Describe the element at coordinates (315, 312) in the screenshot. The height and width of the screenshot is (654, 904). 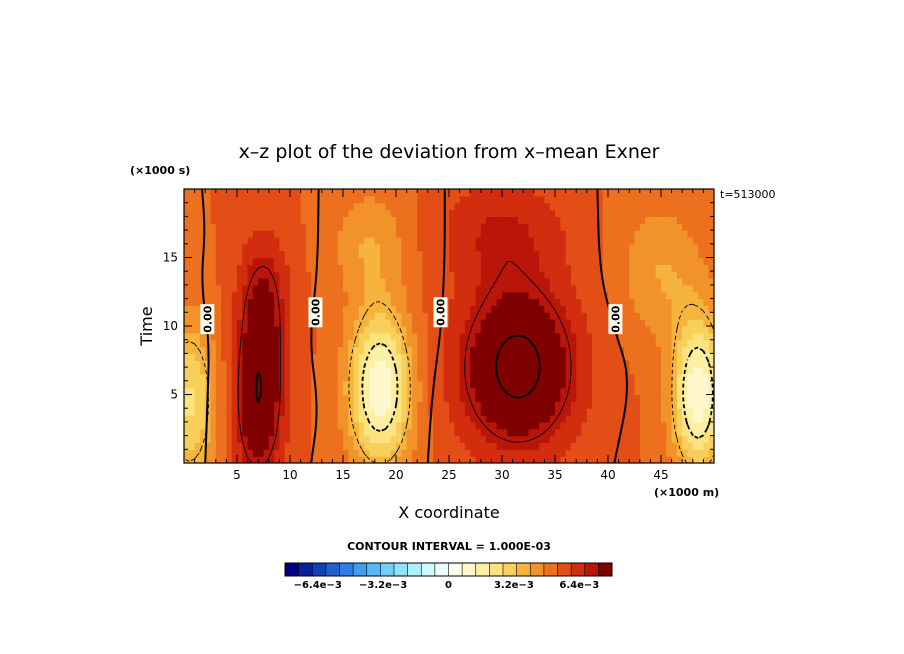
I see `zero-label-background` at that location.